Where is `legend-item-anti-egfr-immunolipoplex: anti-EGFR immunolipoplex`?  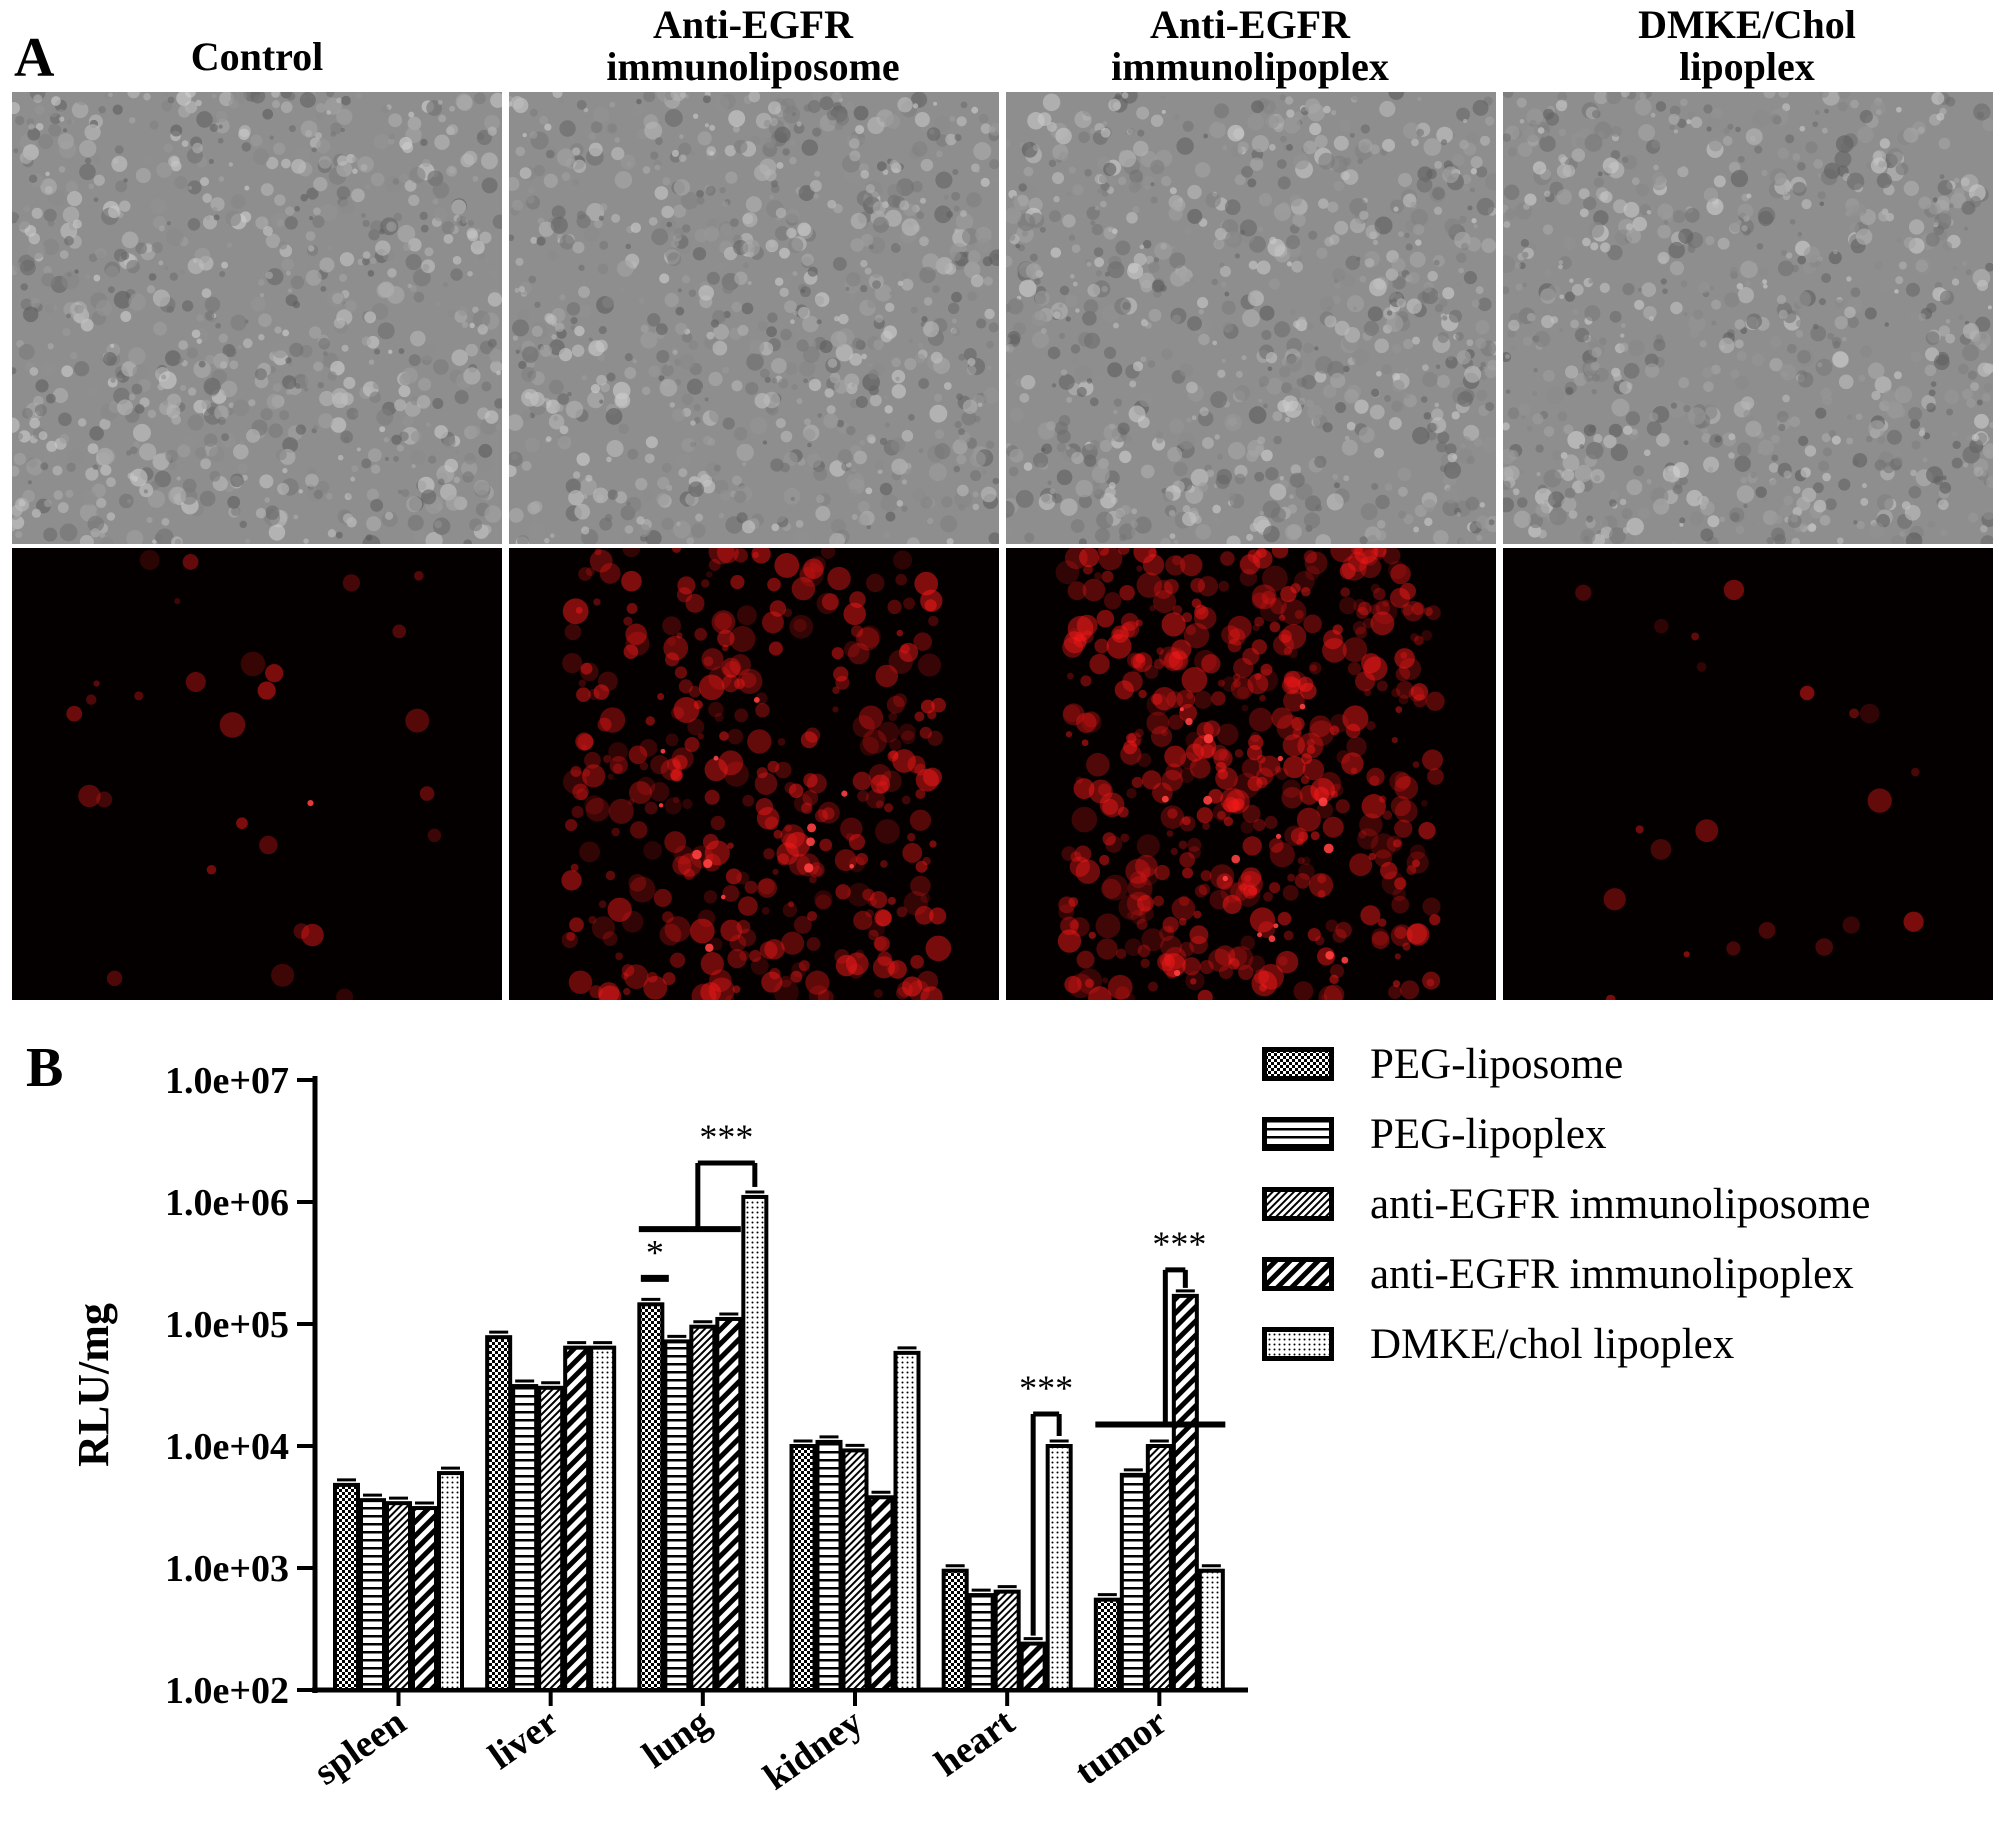
legend-item-anti-egfr-immunolipoplex: anti-EGFR immunolipoplex is located at coordinates (1558, 1274).